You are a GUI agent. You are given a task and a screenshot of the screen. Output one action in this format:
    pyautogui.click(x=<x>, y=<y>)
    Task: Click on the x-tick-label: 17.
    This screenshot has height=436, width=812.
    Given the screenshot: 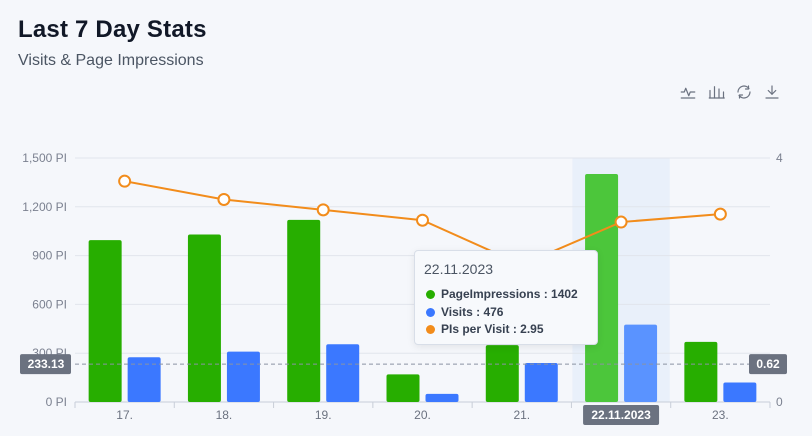 What is the action you would take?
    pyautogui.click(x=124, y=415)
    